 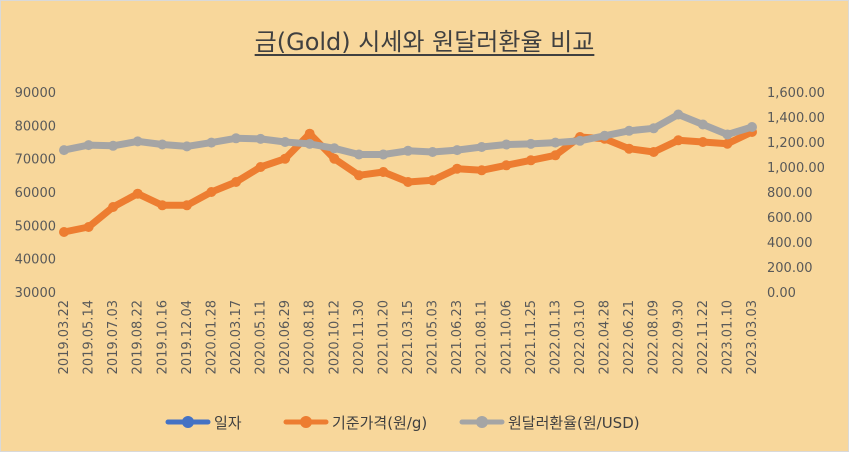 I want to click on y-left-tick-label: 50000, so click(x=35, y=226).